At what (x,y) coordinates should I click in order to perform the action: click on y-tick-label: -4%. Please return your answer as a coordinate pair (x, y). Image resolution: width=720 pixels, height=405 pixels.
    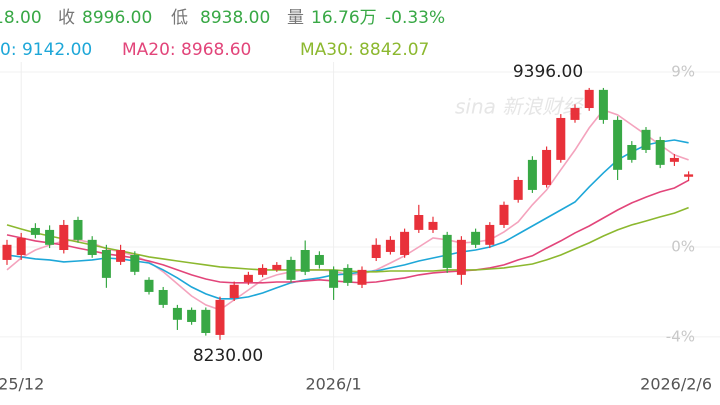
    Looking at the image, I should click on (680, 336).